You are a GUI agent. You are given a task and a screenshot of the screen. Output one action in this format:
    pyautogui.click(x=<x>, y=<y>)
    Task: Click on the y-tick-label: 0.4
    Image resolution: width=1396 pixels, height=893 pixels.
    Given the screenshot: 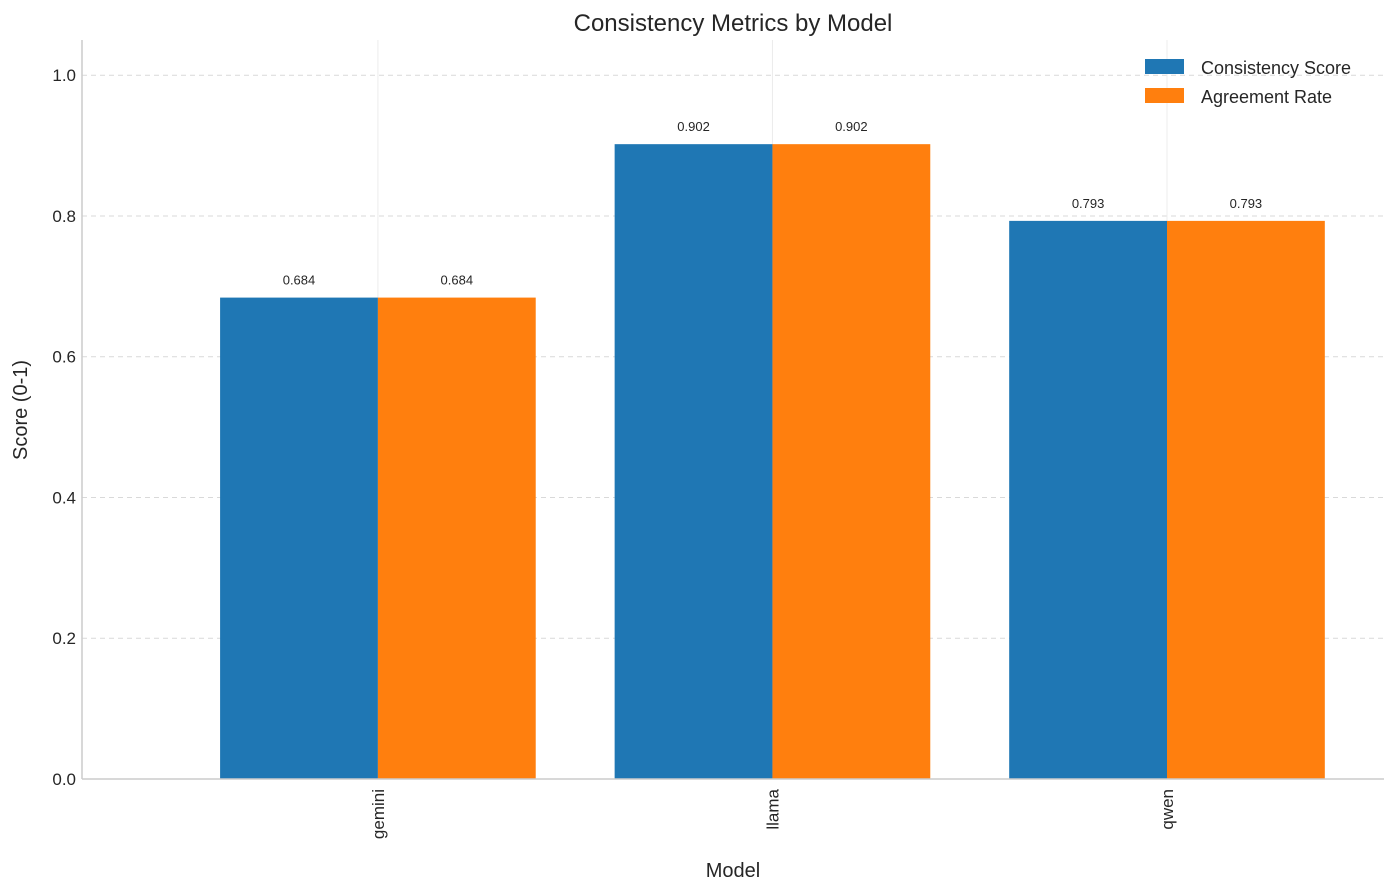 What is the action you would take?
    pyautogui.click(x=64, y=497)
    